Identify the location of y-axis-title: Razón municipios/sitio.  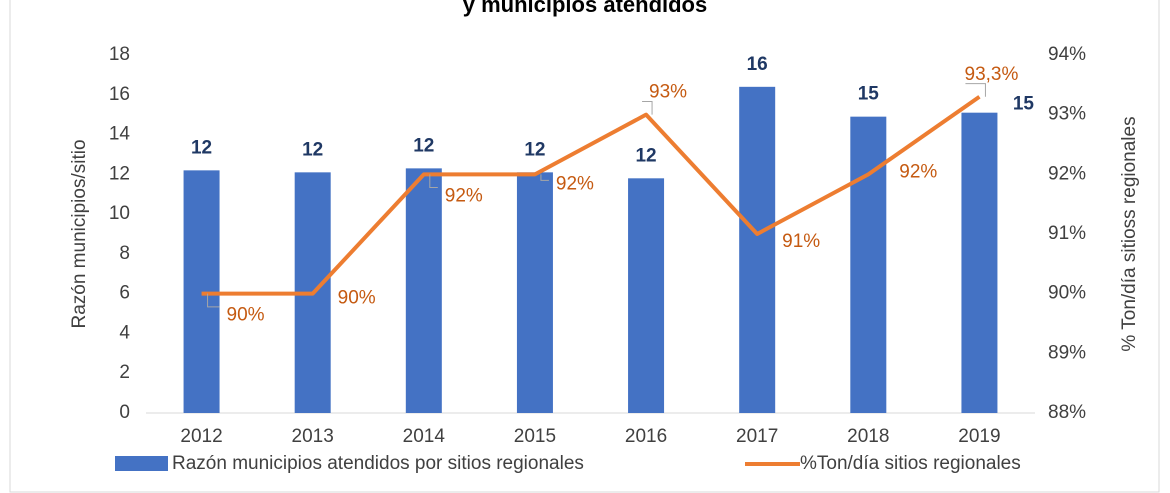
(79, 233).